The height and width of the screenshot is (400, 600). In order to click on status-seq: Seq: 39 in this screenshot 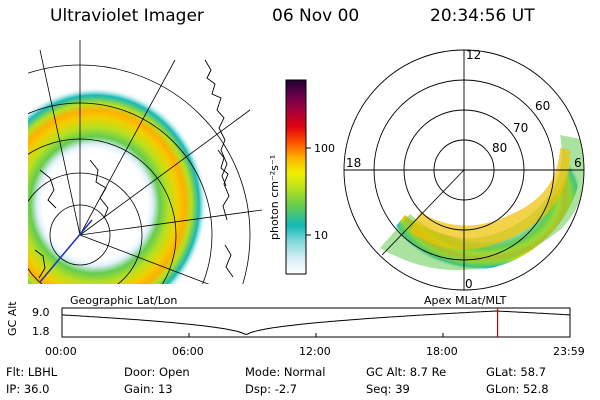, I will do `click(388, 389)`.